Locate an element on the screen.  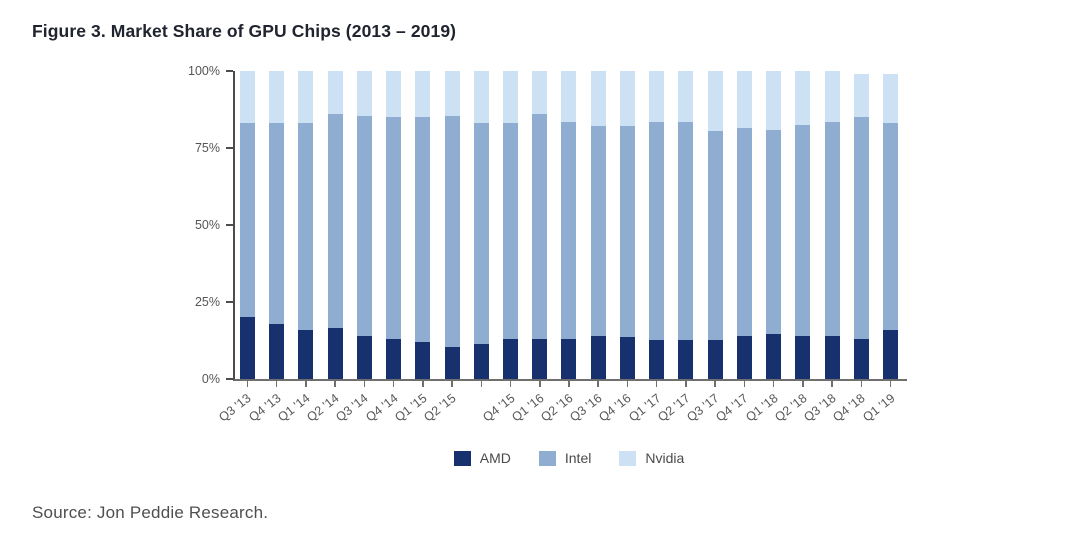
legend-item-intel: Intel is located at coordinates (564, 458).